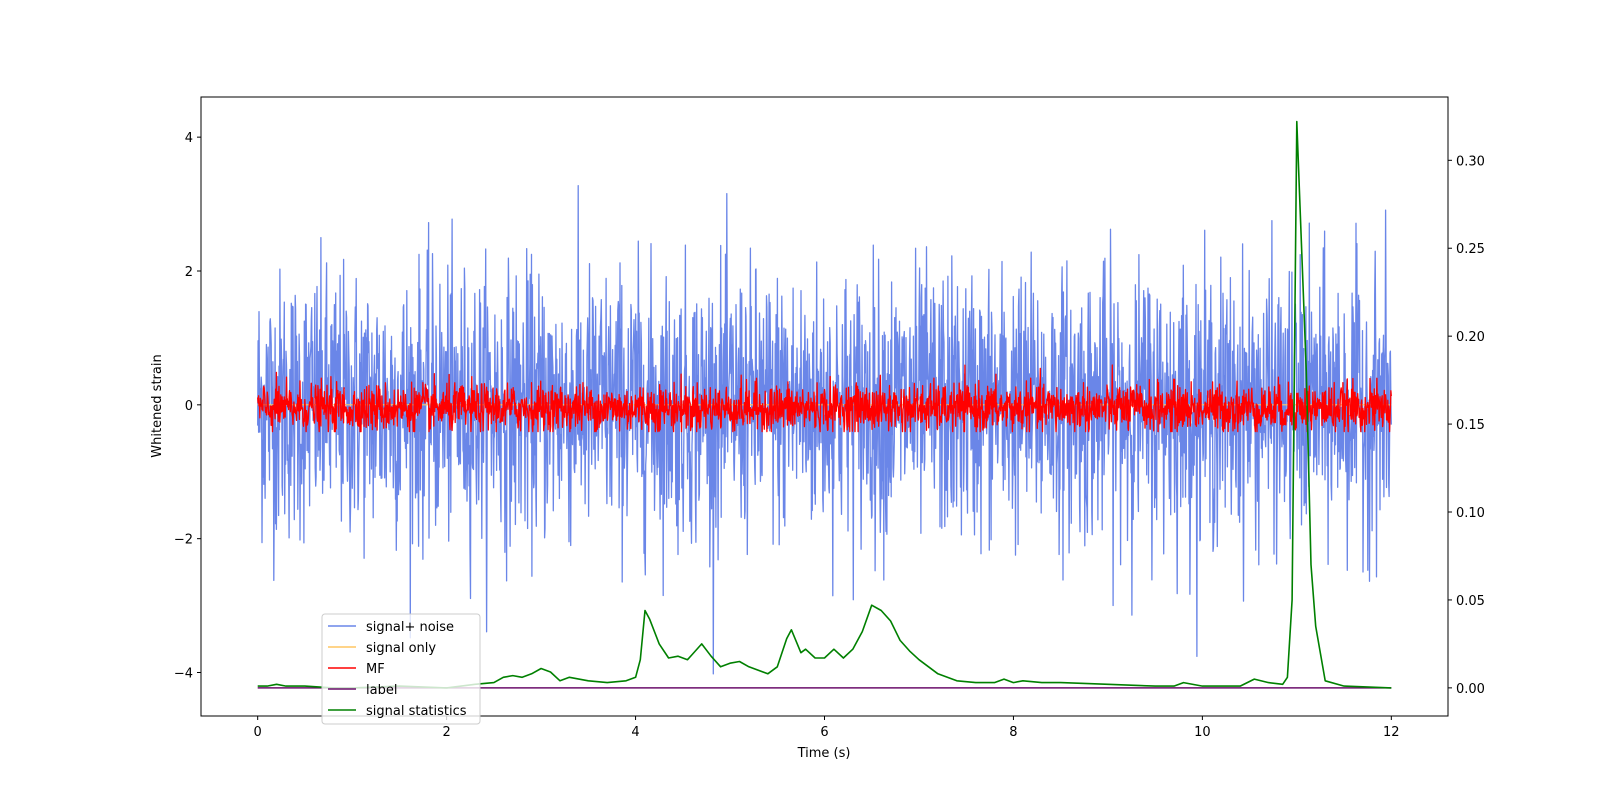 This screenshot has width=1600, height=800. I want to click on y-axis-left: −4 −2 0 2 4, so click(187, 406).